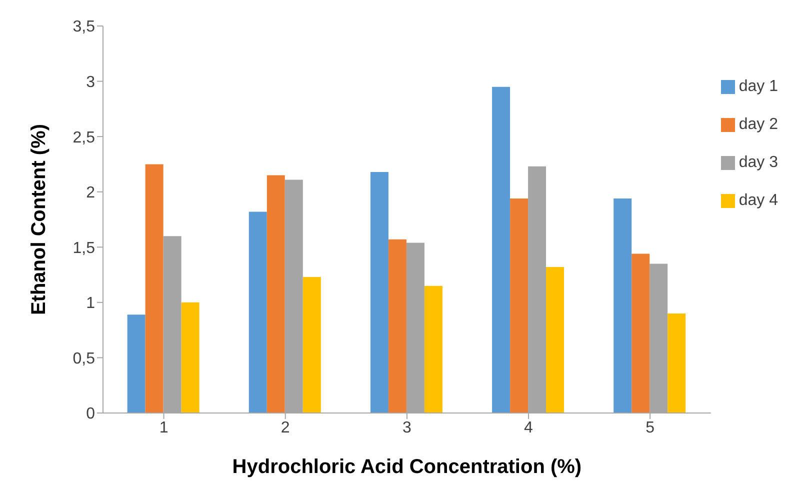 This screenshot has width=794, height=501. What do you see at coordinates (39, 220) in the screenshot?
I see `y-axis-title: Ethanol Content (%)` at bounding box center [39, 220].